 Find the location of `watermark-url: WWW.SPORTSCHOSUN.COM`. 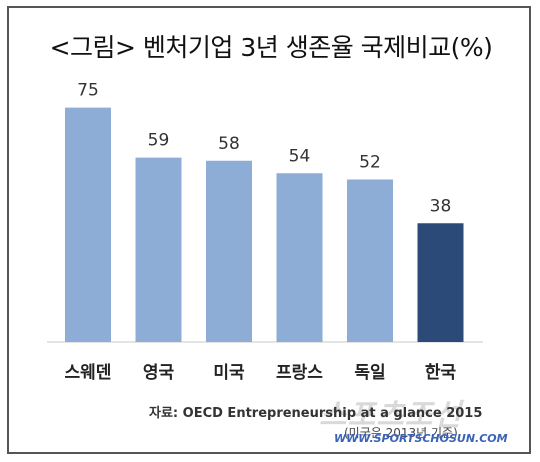

watermark-url: WWW.SPORTSCHOSUN.COM is located at coordinates (421, 438).